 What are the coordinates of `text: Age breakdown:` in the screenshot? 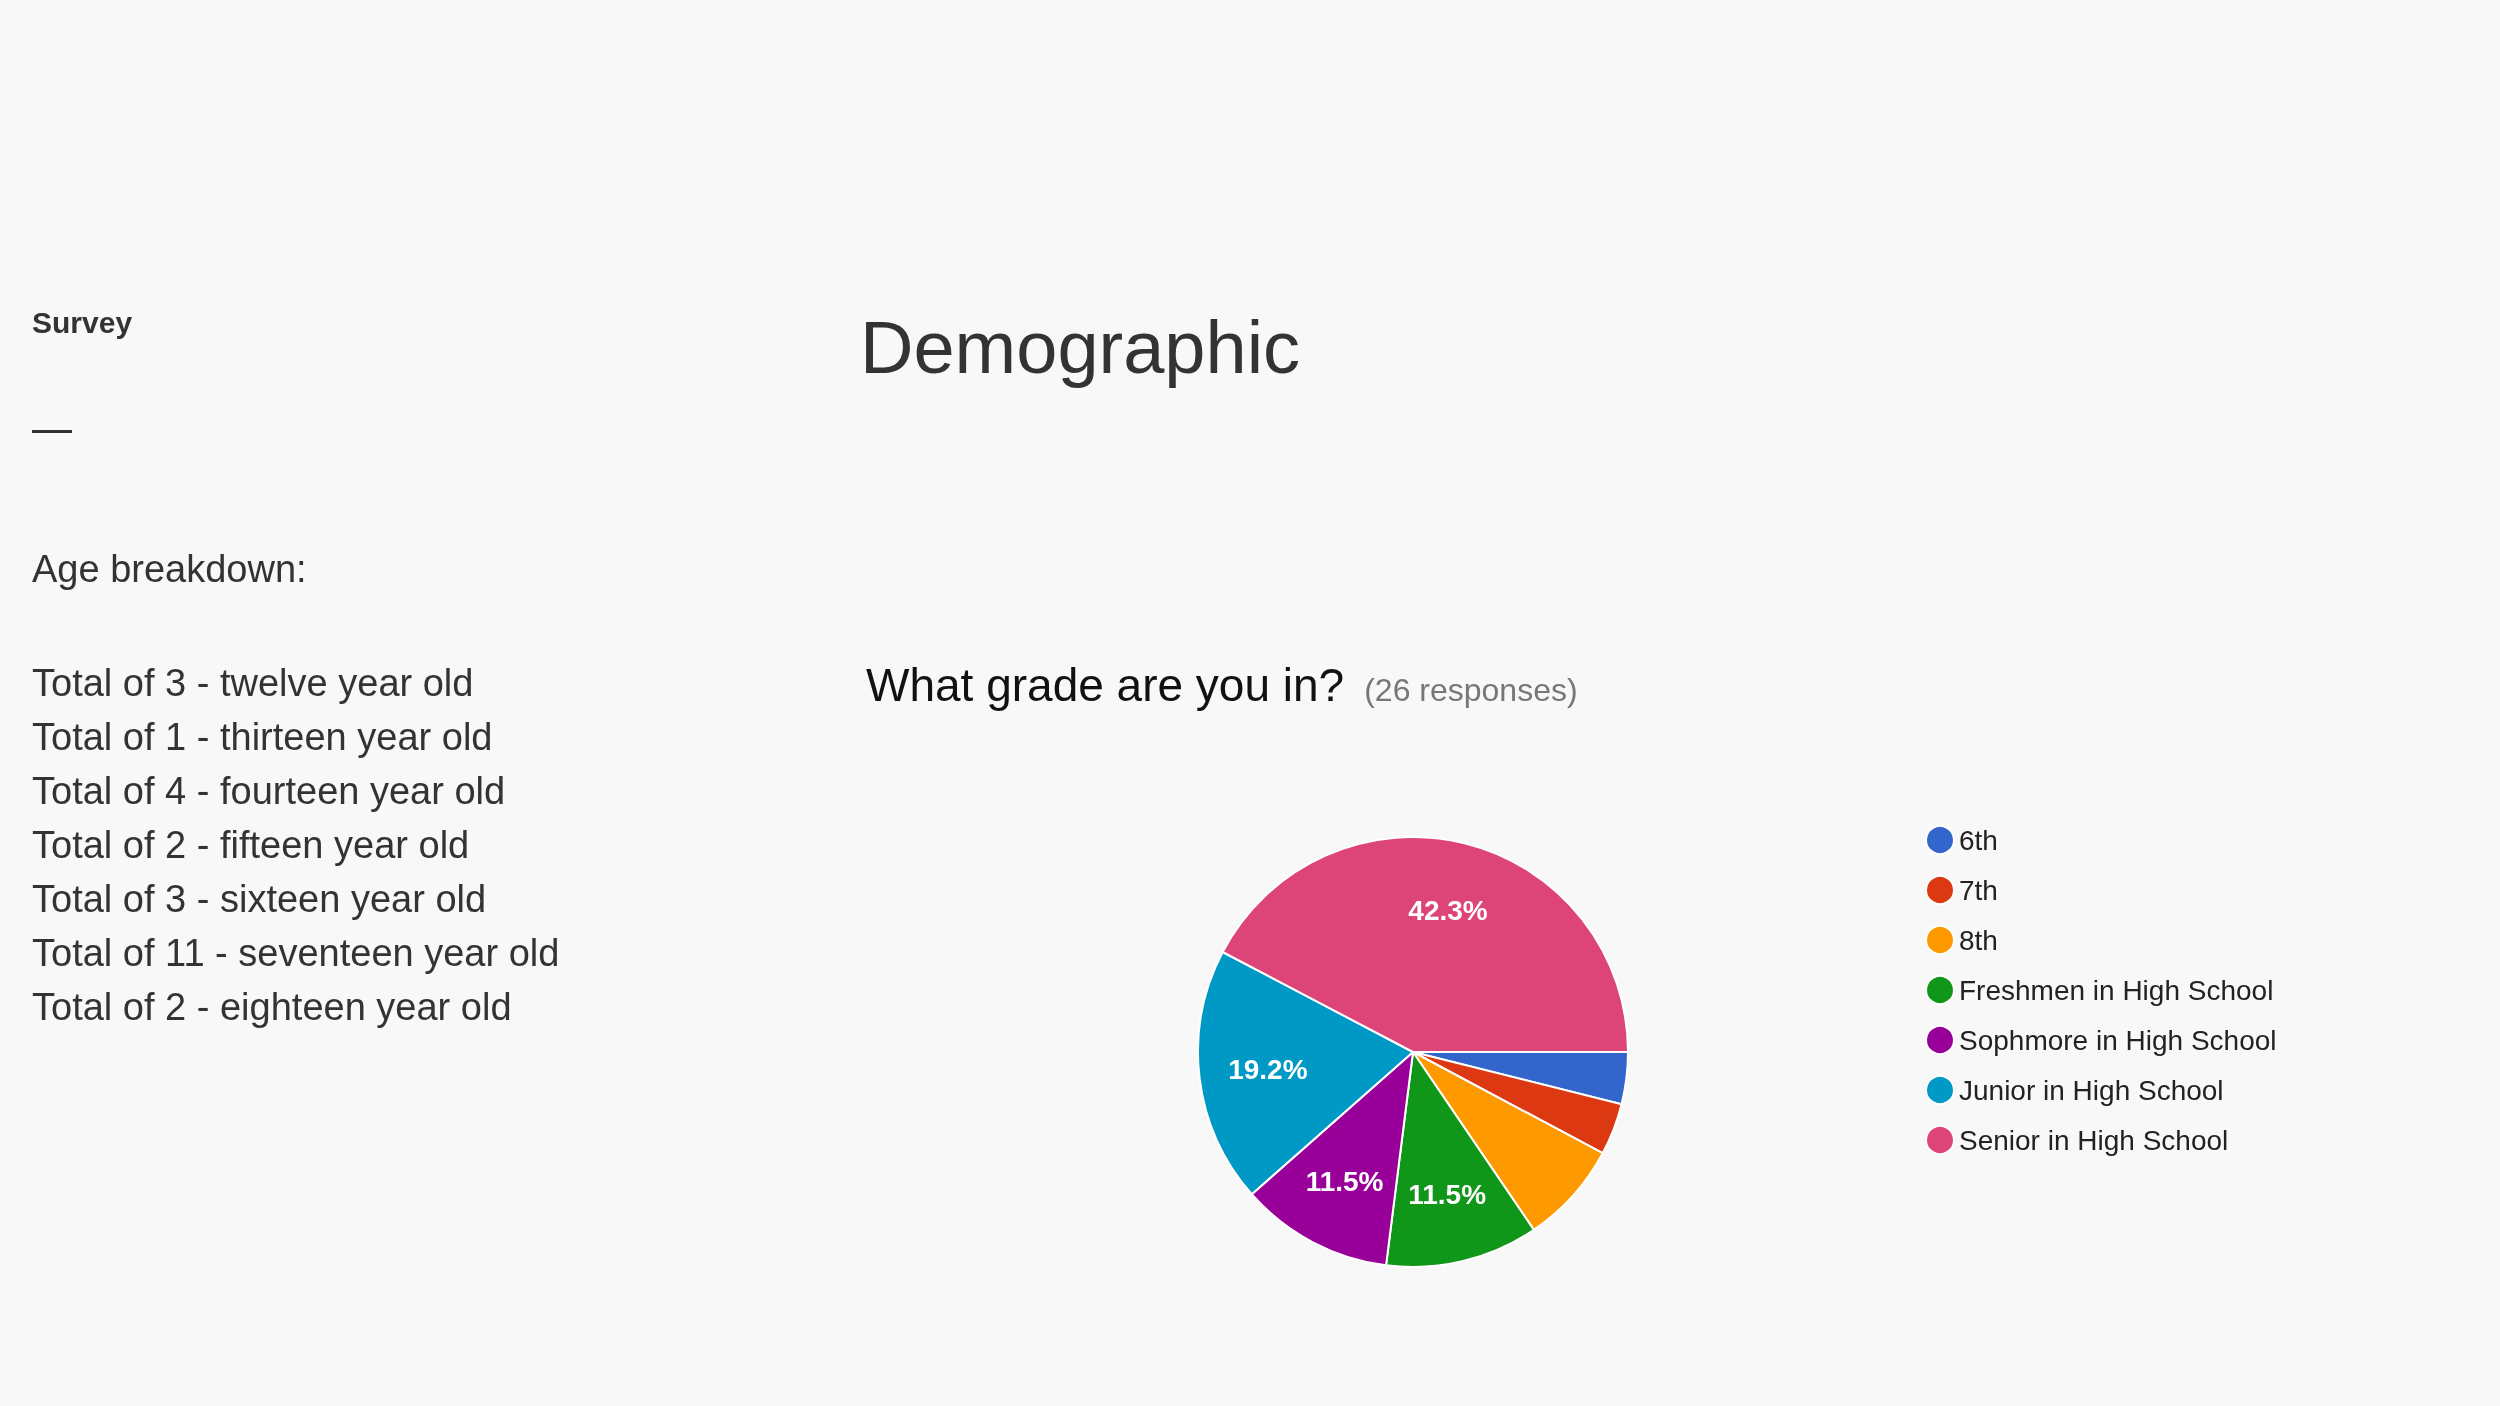 It's located at (169, 569).